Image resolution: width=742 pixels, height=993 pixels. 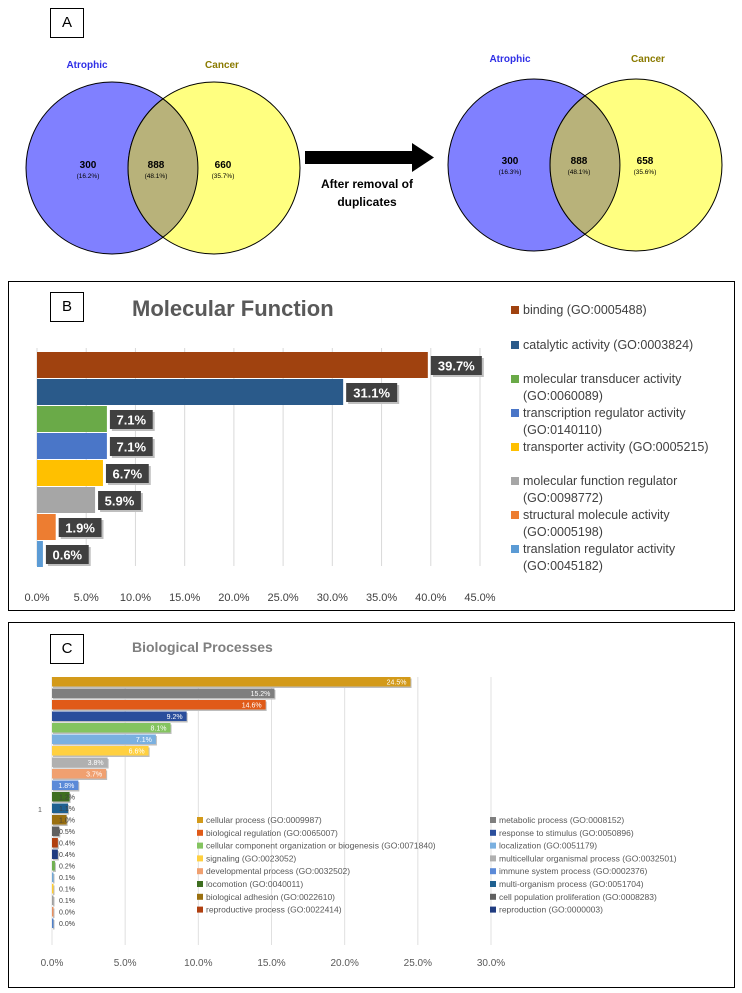 What do you see at coordinates (604, 413) in the screenshot?
I see `mf-legend-label: transcription regulator activity` at bounding box center [604, 413].